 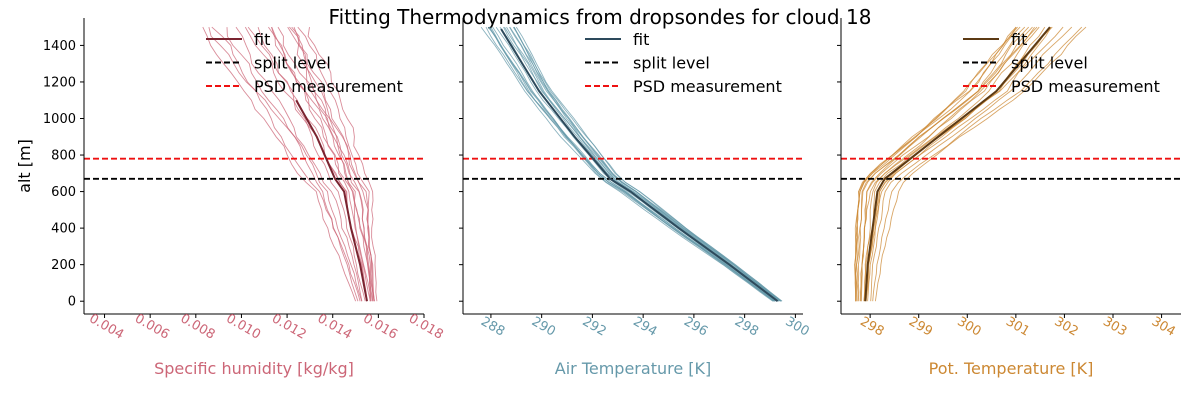 What do you see at coordinates (289, 327) in the screenshot?
I see `x-tick-label: 0.012` at bounding box center [289, 327].